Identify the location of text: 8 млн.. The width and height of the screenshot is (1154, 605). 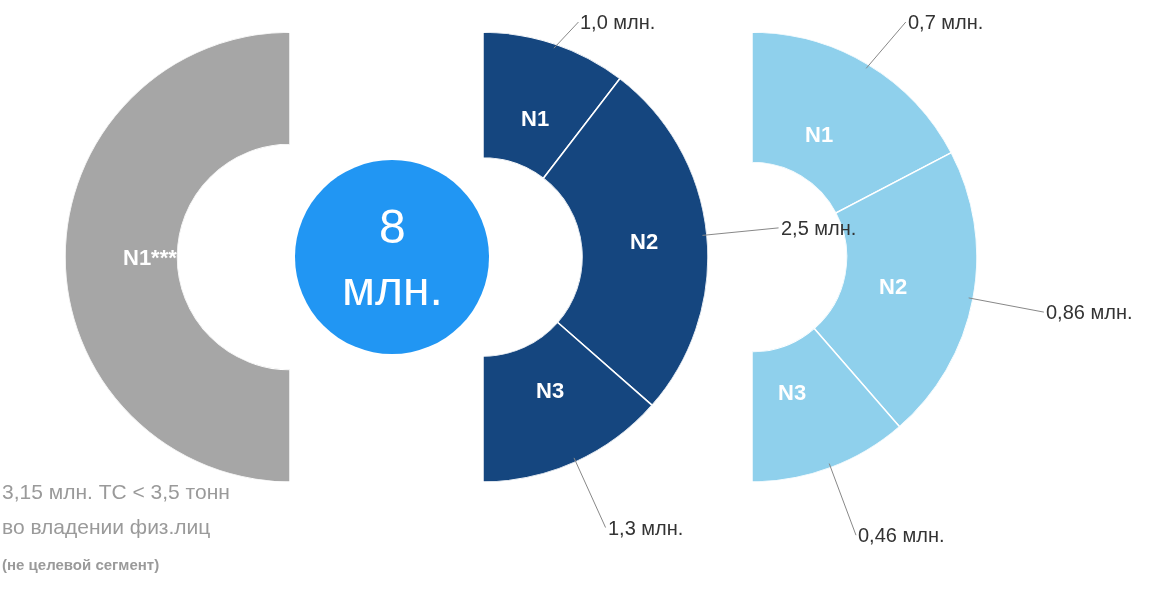
(392, 258).